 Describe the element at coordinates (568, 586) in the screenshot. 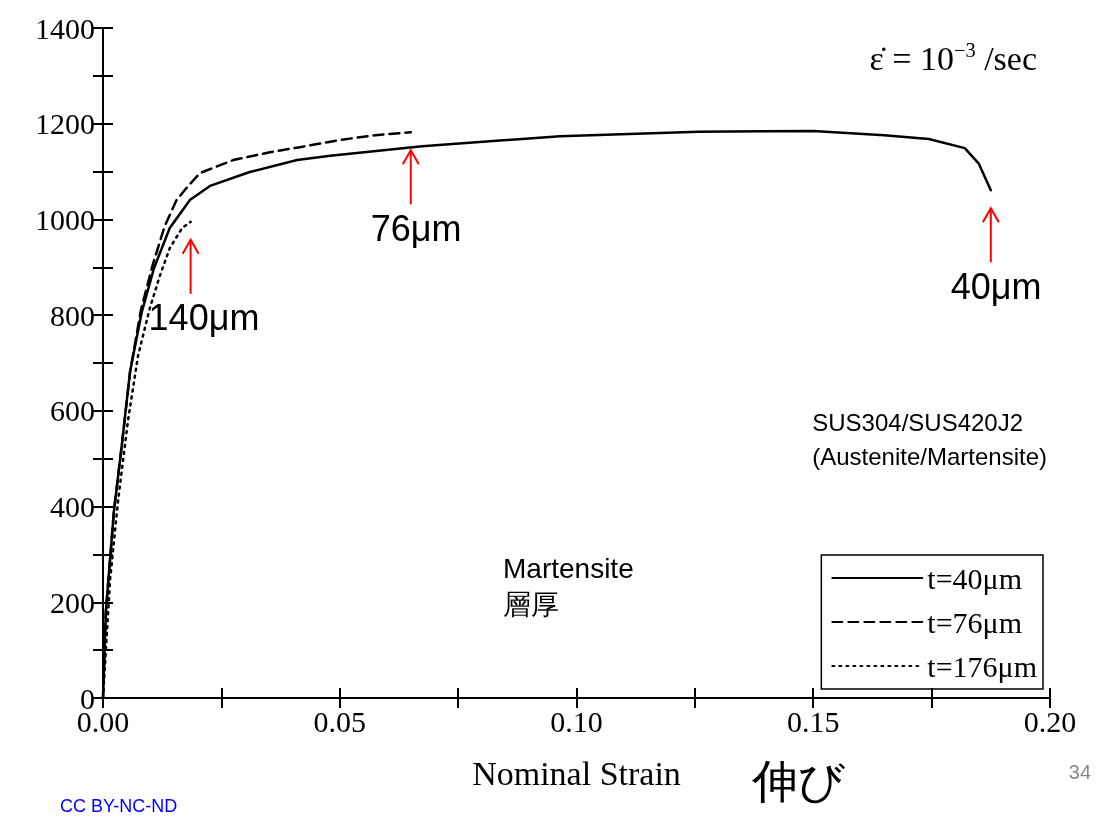

I see `annotation: Martensite 層厚` at that location.